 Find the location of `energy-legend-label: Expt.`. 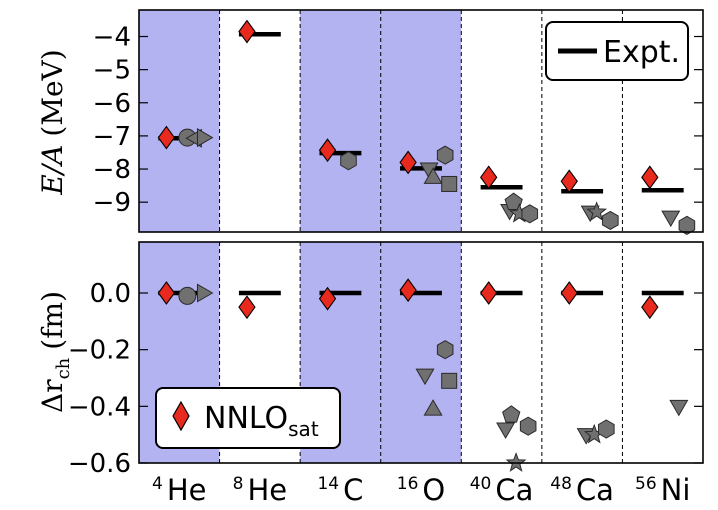

energy-legend-label: Expt. is located at coordinates (641, 52).